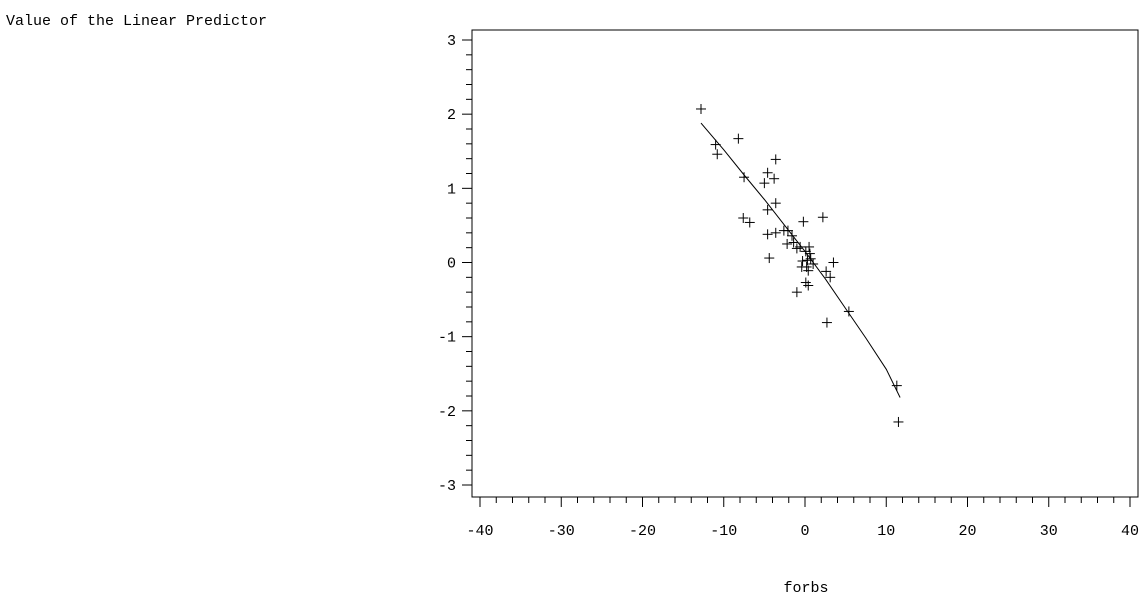 The image size is (1148, 601). I want to click on x-tick-label: 30, so click(1049, 531).